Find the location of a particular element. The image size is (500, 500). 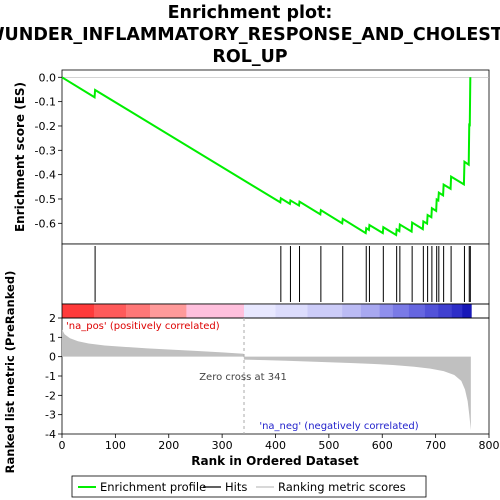

x-tick-label: 800 is located at coordinates (489, 445).